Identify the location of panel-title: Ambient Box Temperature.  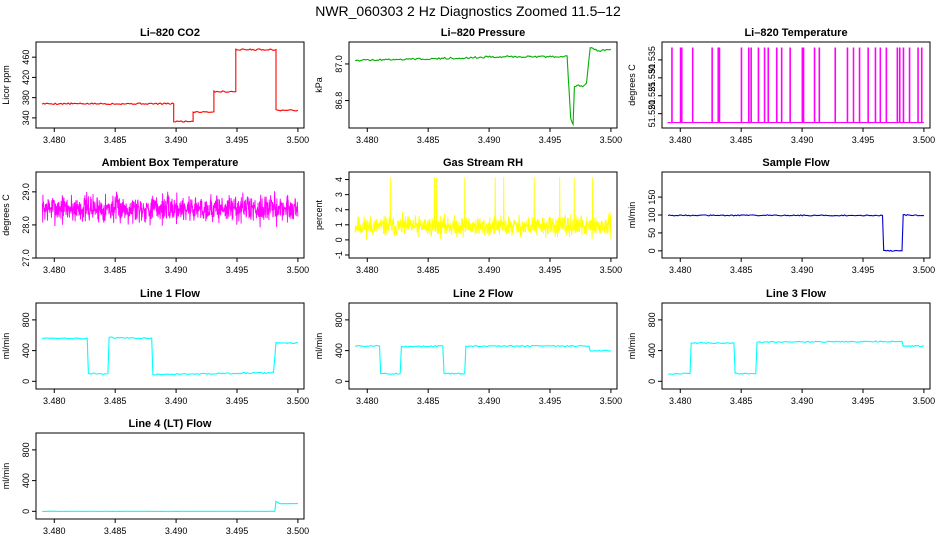
(170, 163).